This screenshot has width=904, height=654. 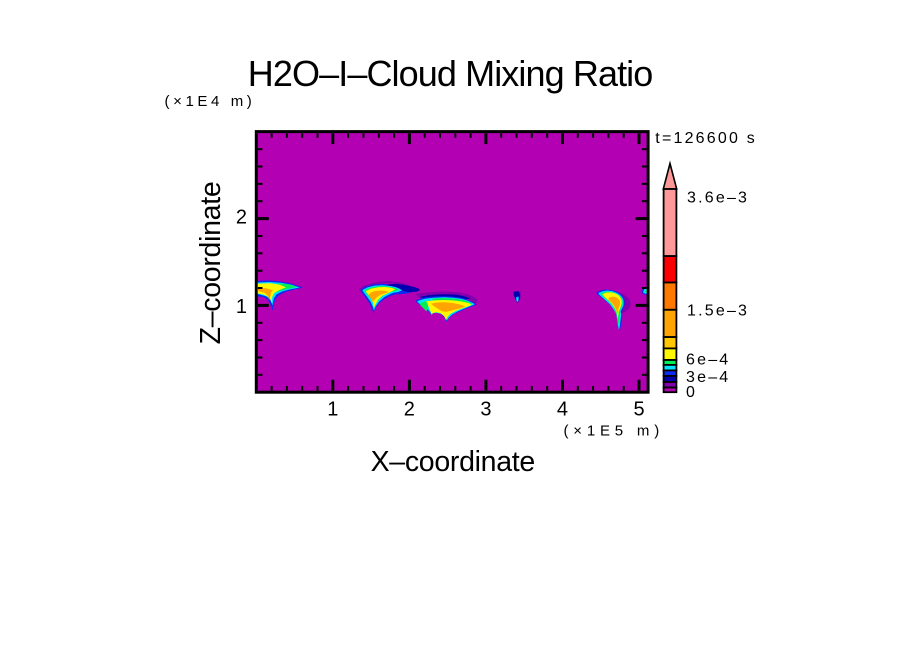 What do you see at coordinates (453, 462) in the screenshot?
I see `svg-text: X–coordinate` at bounding box center [453, 462].